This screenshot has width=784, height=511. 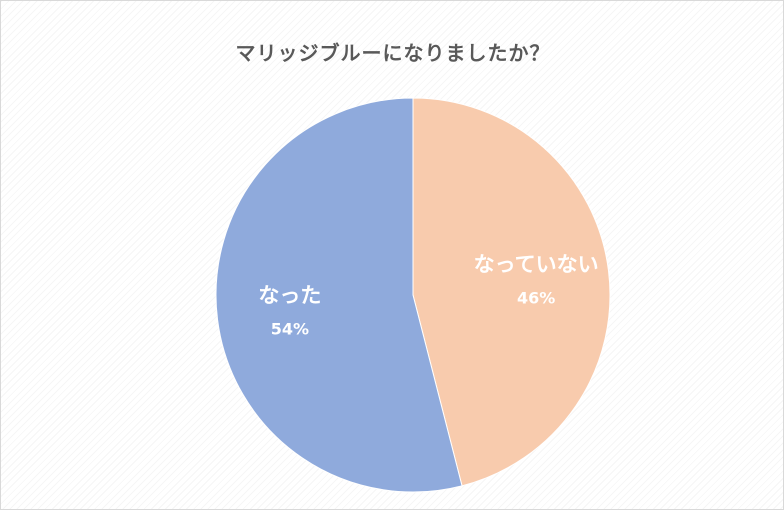 I want to click on slice-percent-label-0: 46%, so click(x=536, y=297).